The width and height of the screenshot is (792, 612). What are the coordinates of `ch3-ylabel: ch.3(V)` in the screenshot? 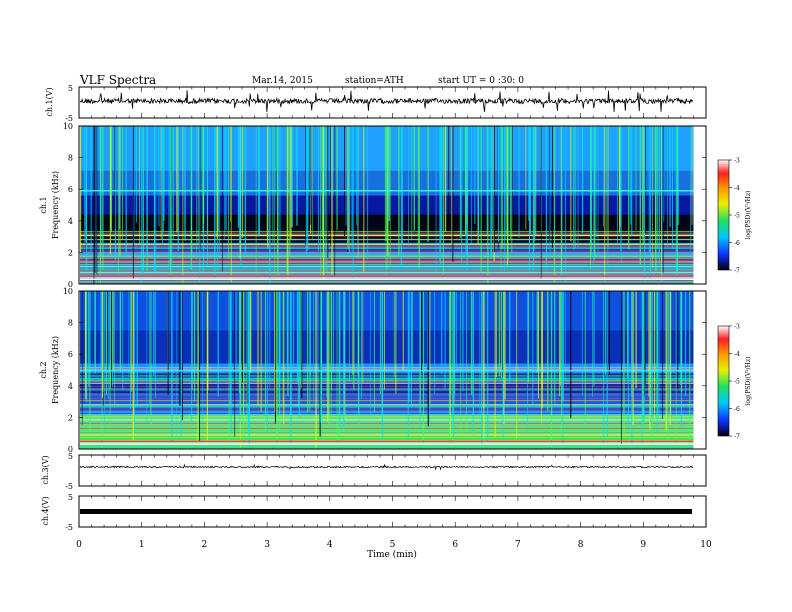 It's located at (45, 469).